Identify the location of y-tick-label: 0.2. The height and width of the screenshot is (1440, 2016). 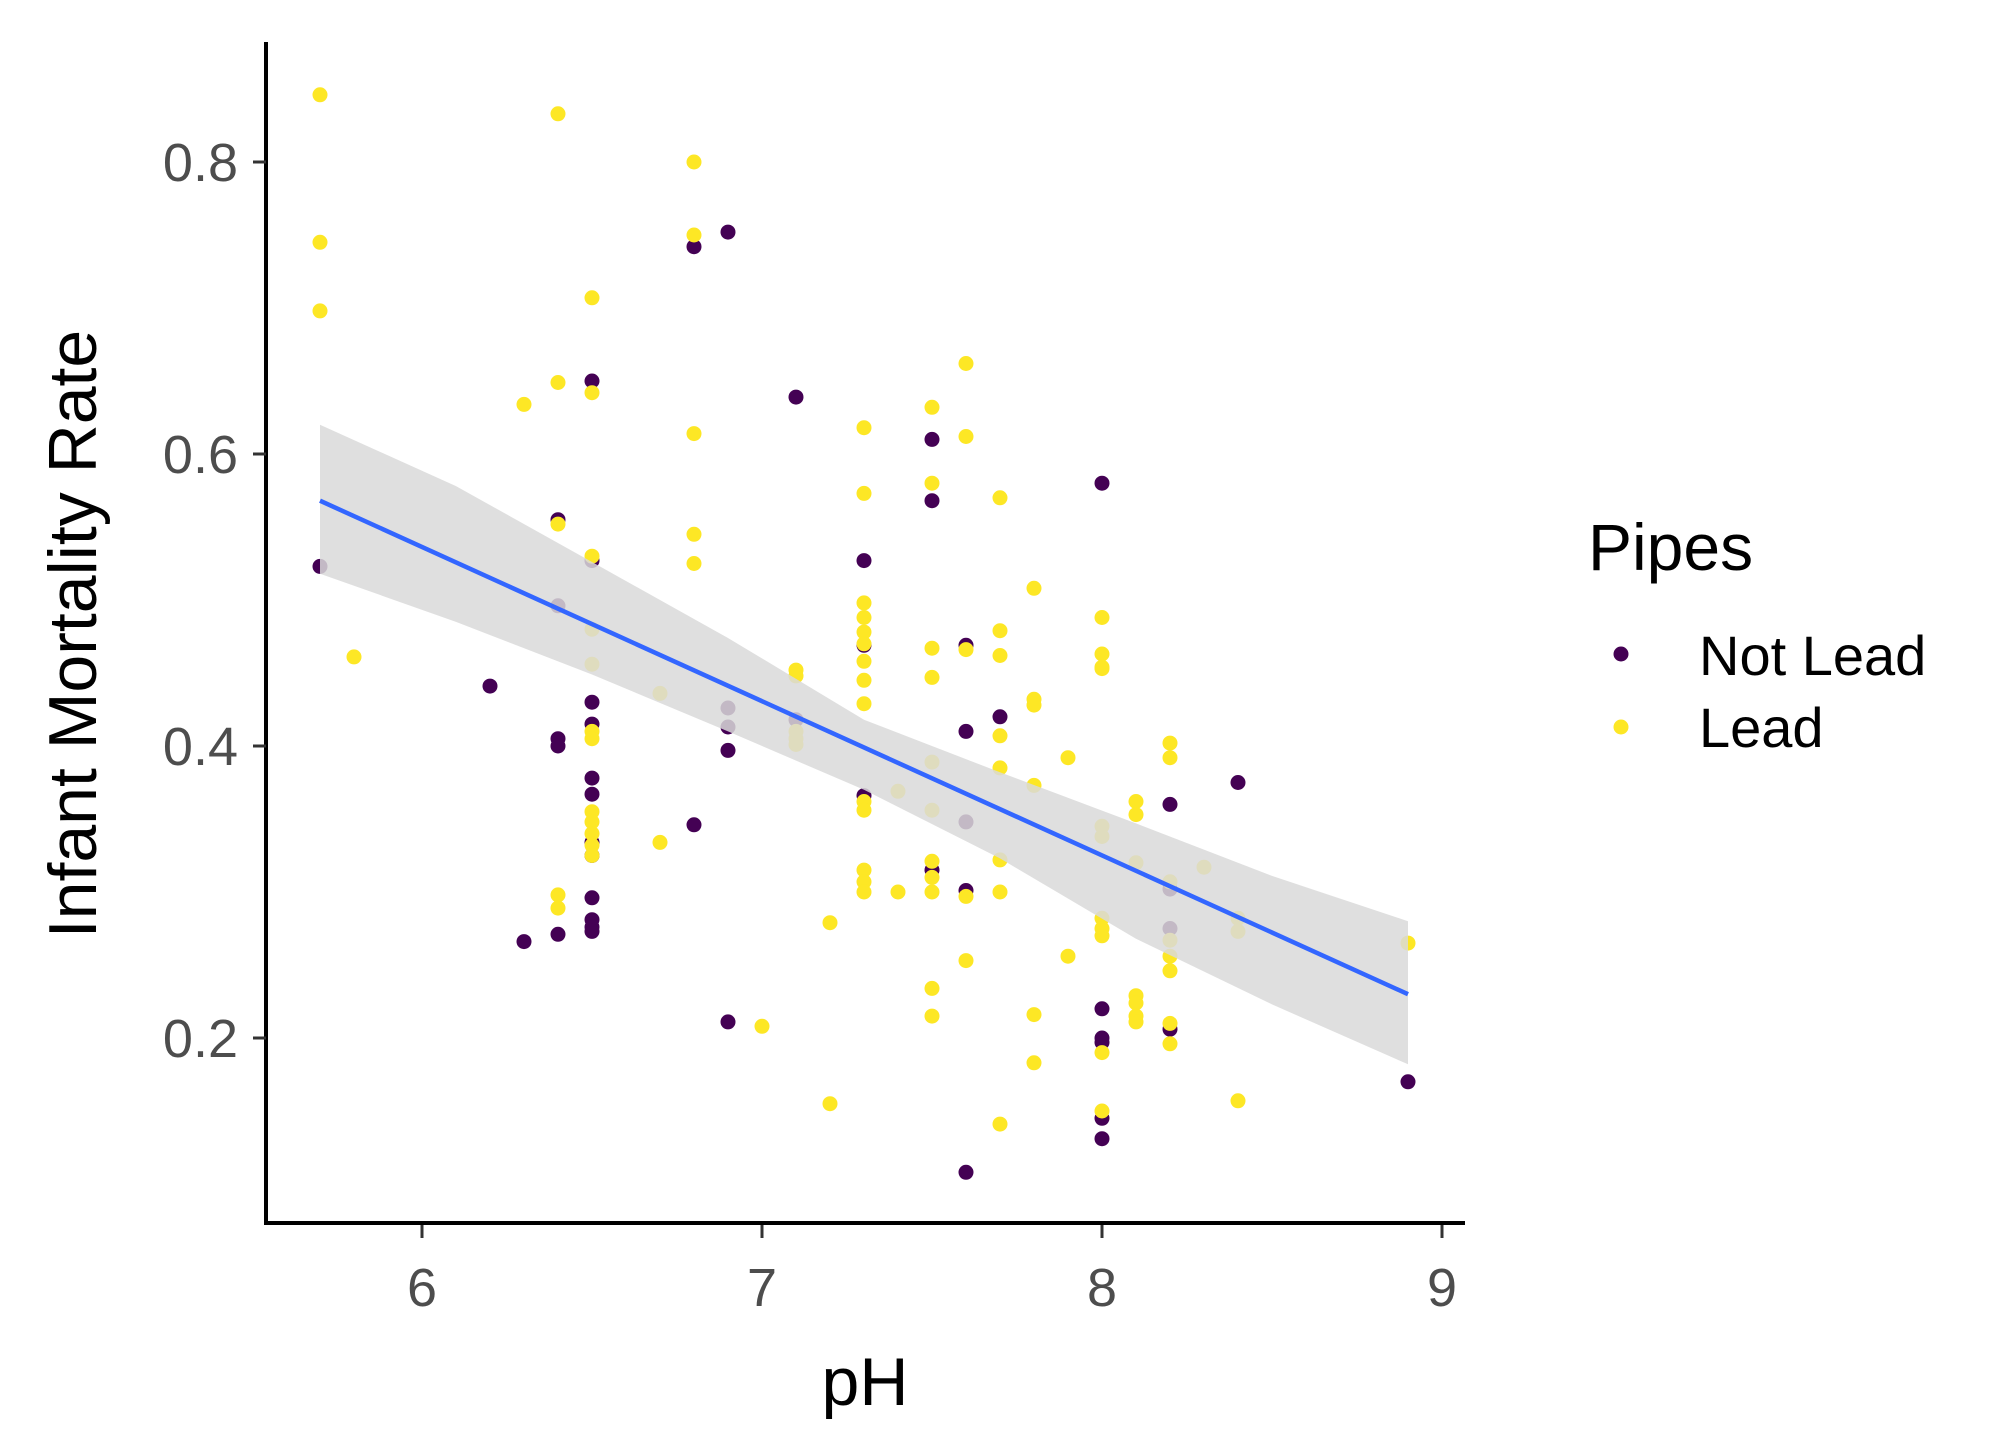
(200, 1039).